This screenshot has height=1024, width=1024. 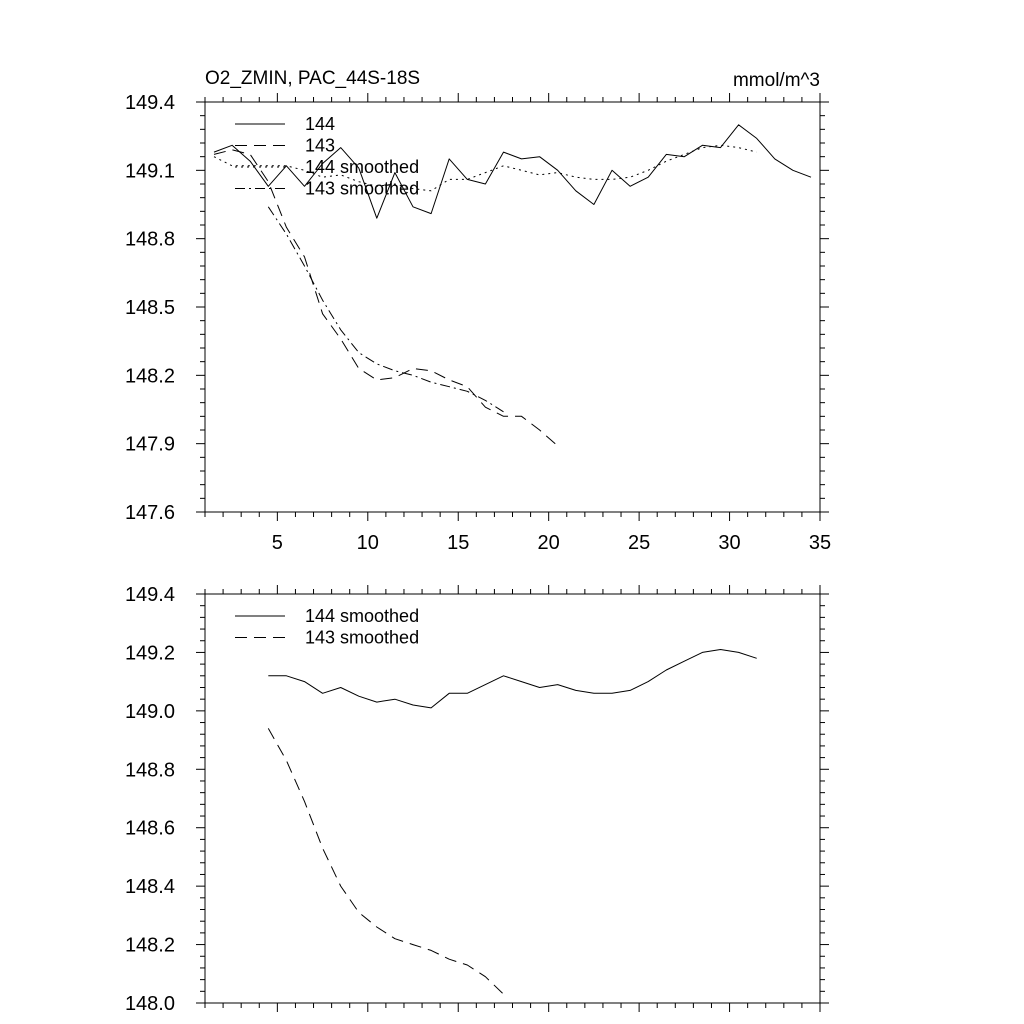 What do you see at coordinates (150, 1004) in the screenshot?
I see `bottom-y-tick-label: 148.0` at bounding box center [150, 1004].